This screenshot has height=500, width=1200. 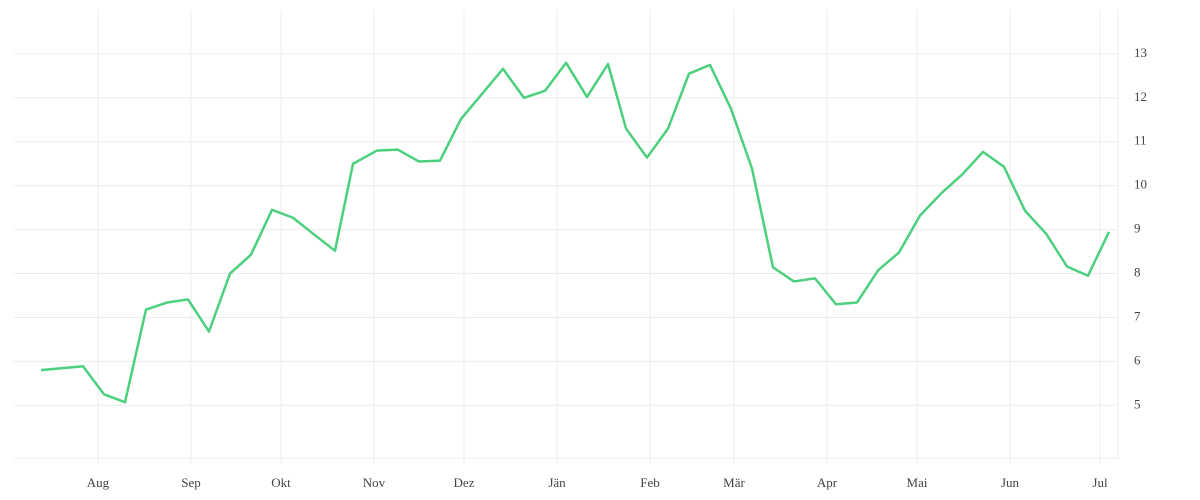 I want to click on x-tick-label: Mär, so click(x=734, y=482).